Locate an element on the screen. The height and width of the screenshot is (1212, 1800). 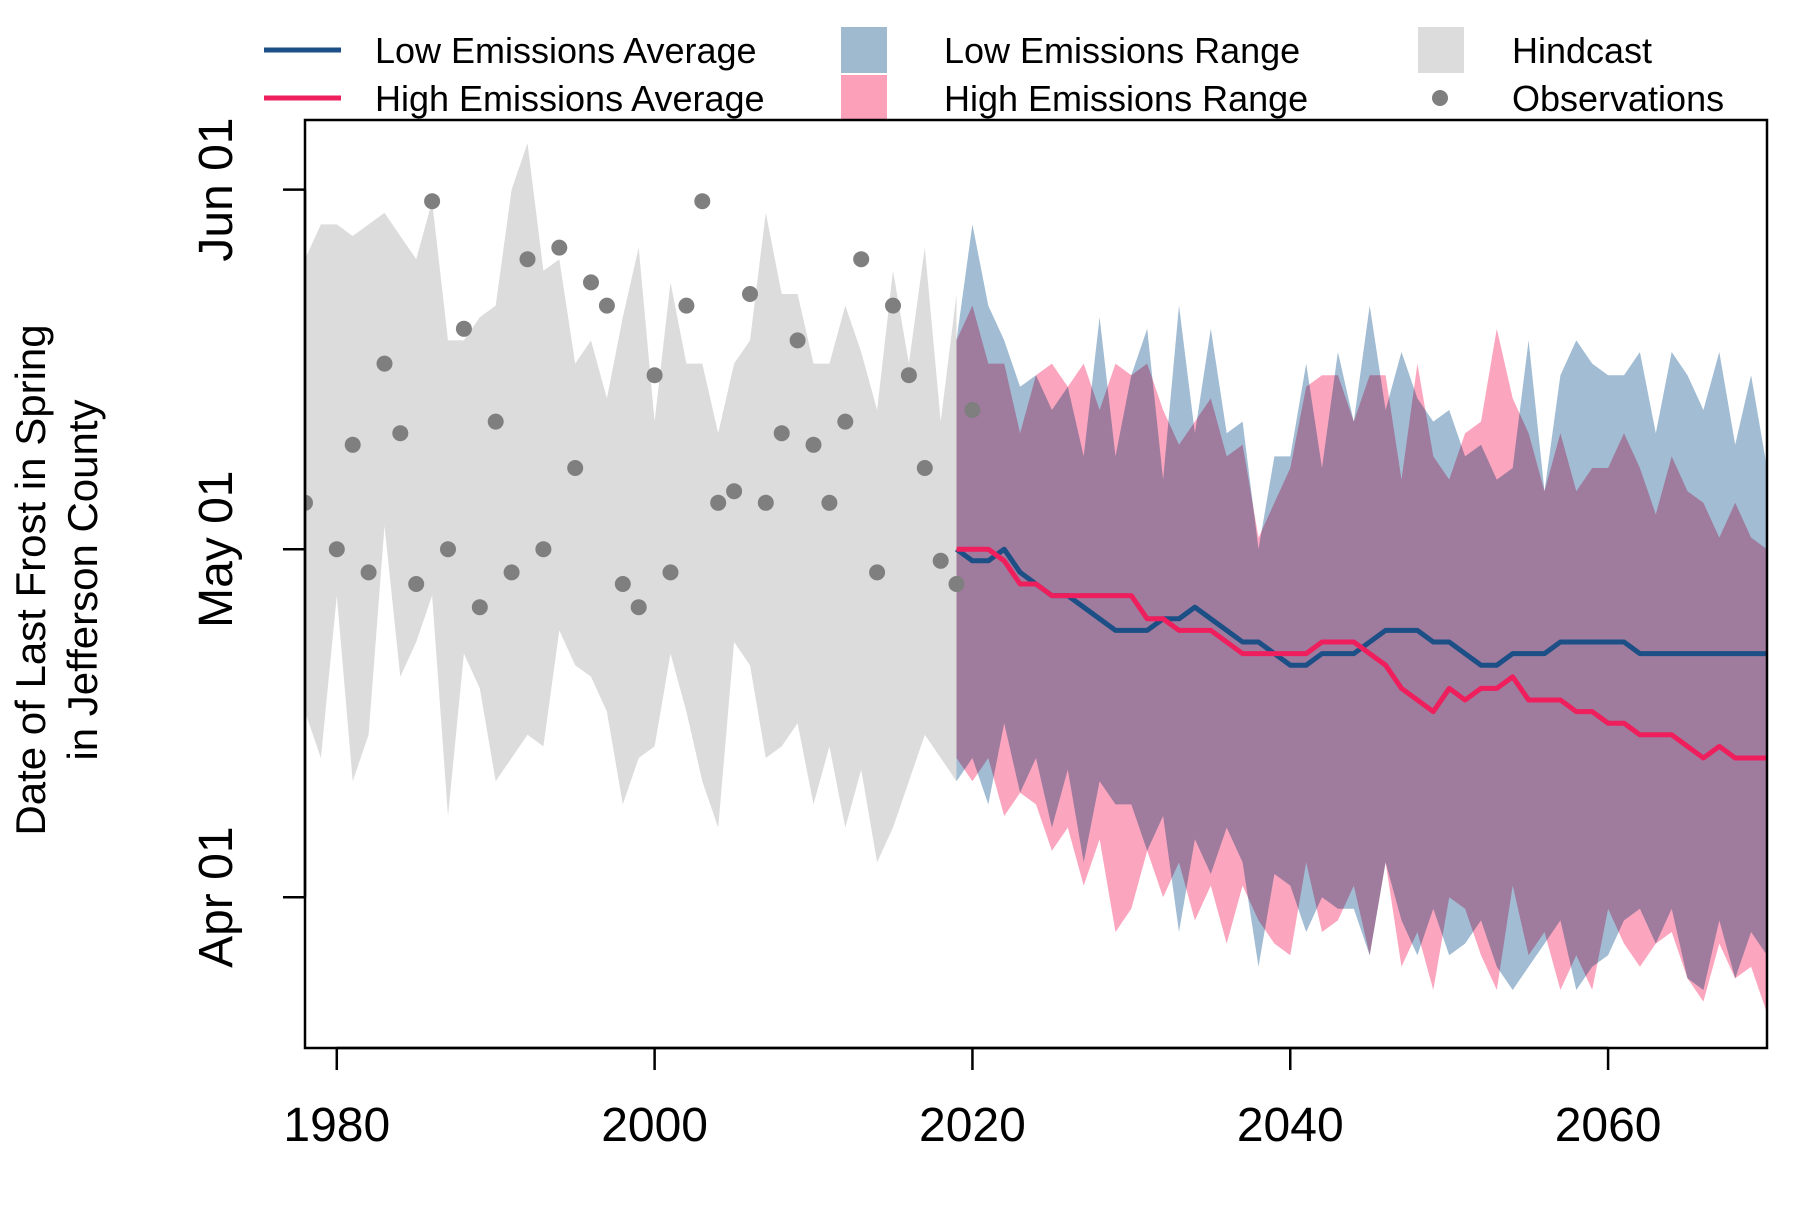
legend-label: Hindcast is located at coordinates (1582, 50).